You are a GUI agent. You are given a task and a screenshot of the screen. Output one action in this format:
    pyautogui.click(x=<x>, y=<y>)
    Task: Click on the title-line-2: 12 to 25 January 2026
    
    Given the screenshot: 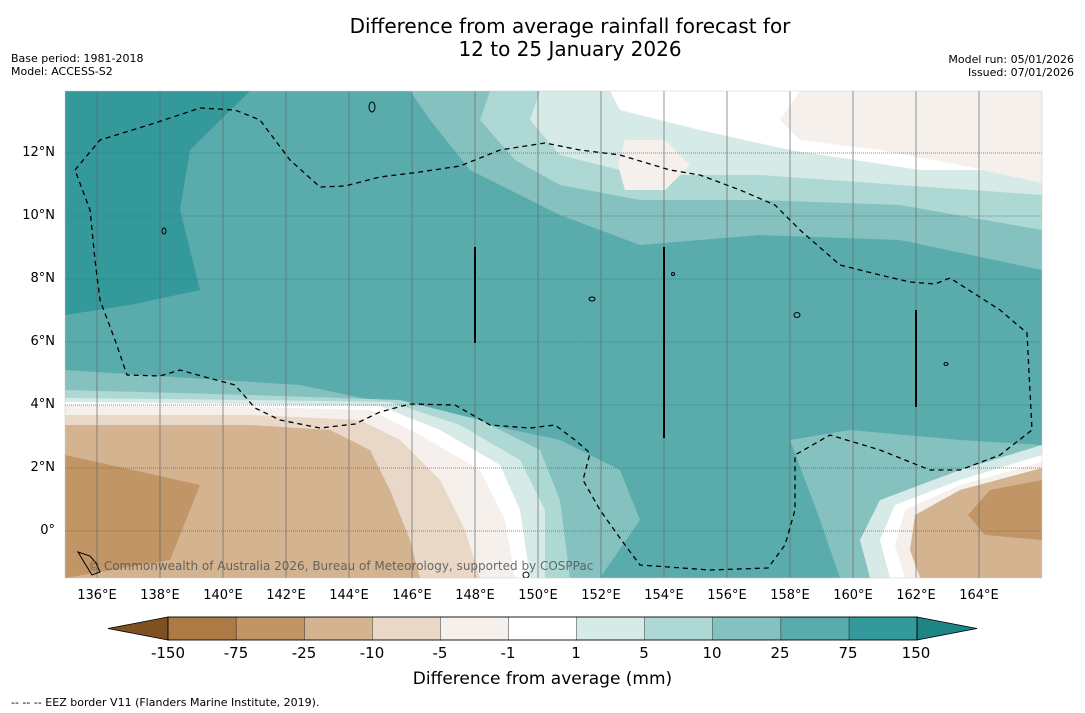 What is the action you would take?
    pyautogui.click(x=570, y=49)
    